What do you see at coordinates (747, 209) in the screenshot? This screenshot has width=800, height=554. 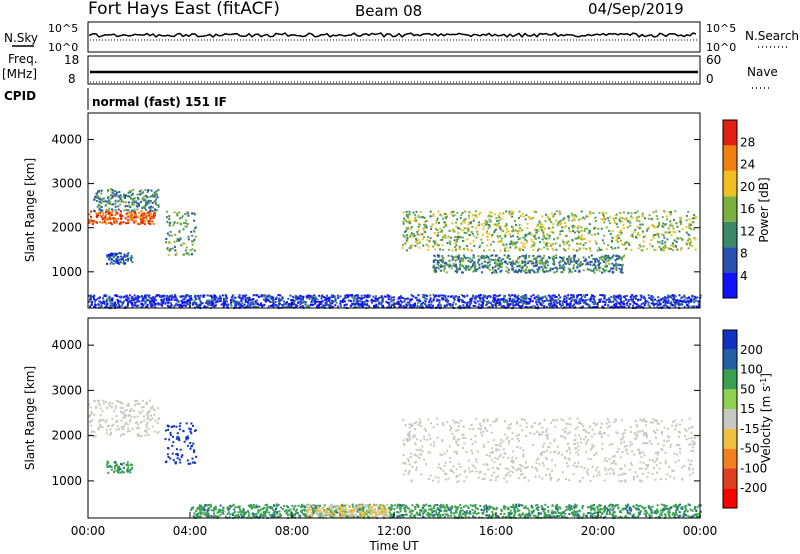 I see `colorbar-tick-label: 16` at bounding box center [747, 209].